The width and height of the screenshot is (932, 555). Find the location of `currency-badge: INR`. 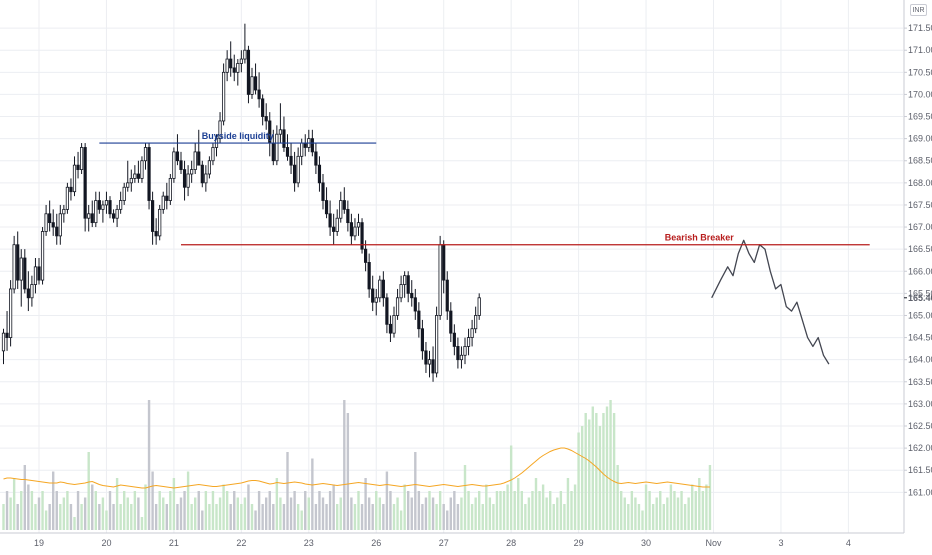

currency-badge: INR is located at coordinates (918, 10).